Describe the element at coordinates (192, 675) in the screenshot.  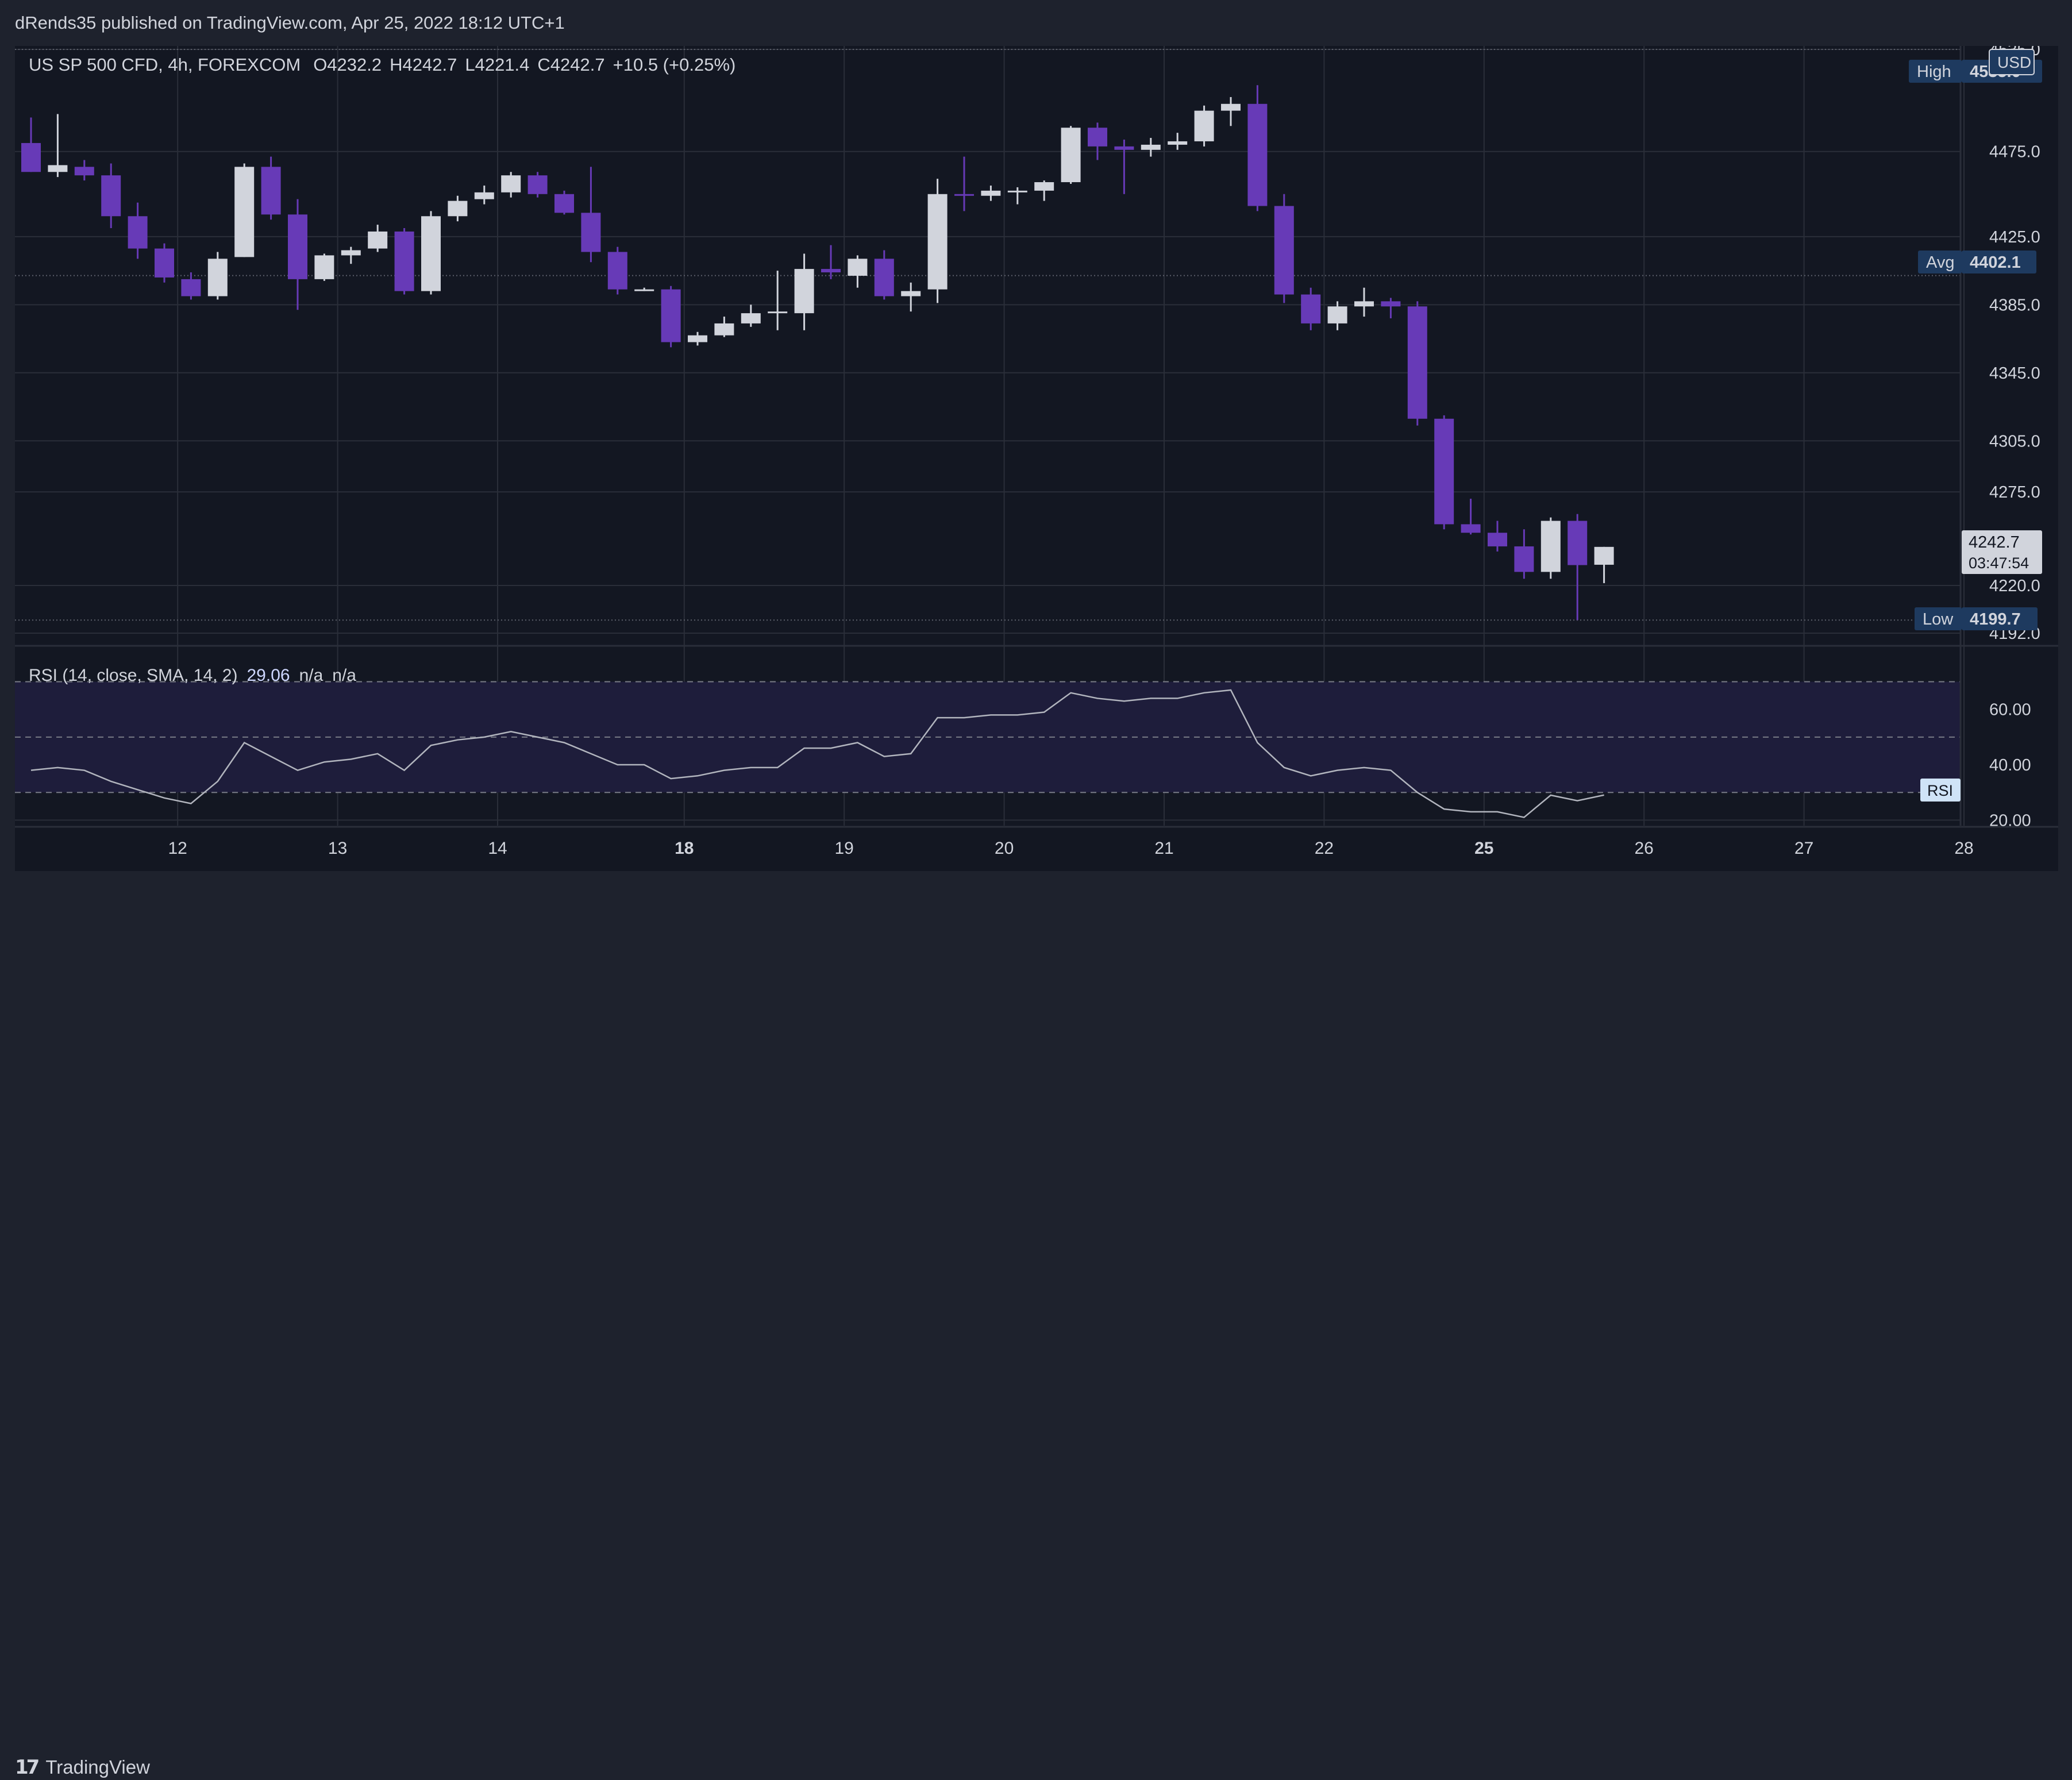
I see `rsi-legend: RSI (14, close, SMA, 14, 2) 29.06 n/a n/a` at that location.